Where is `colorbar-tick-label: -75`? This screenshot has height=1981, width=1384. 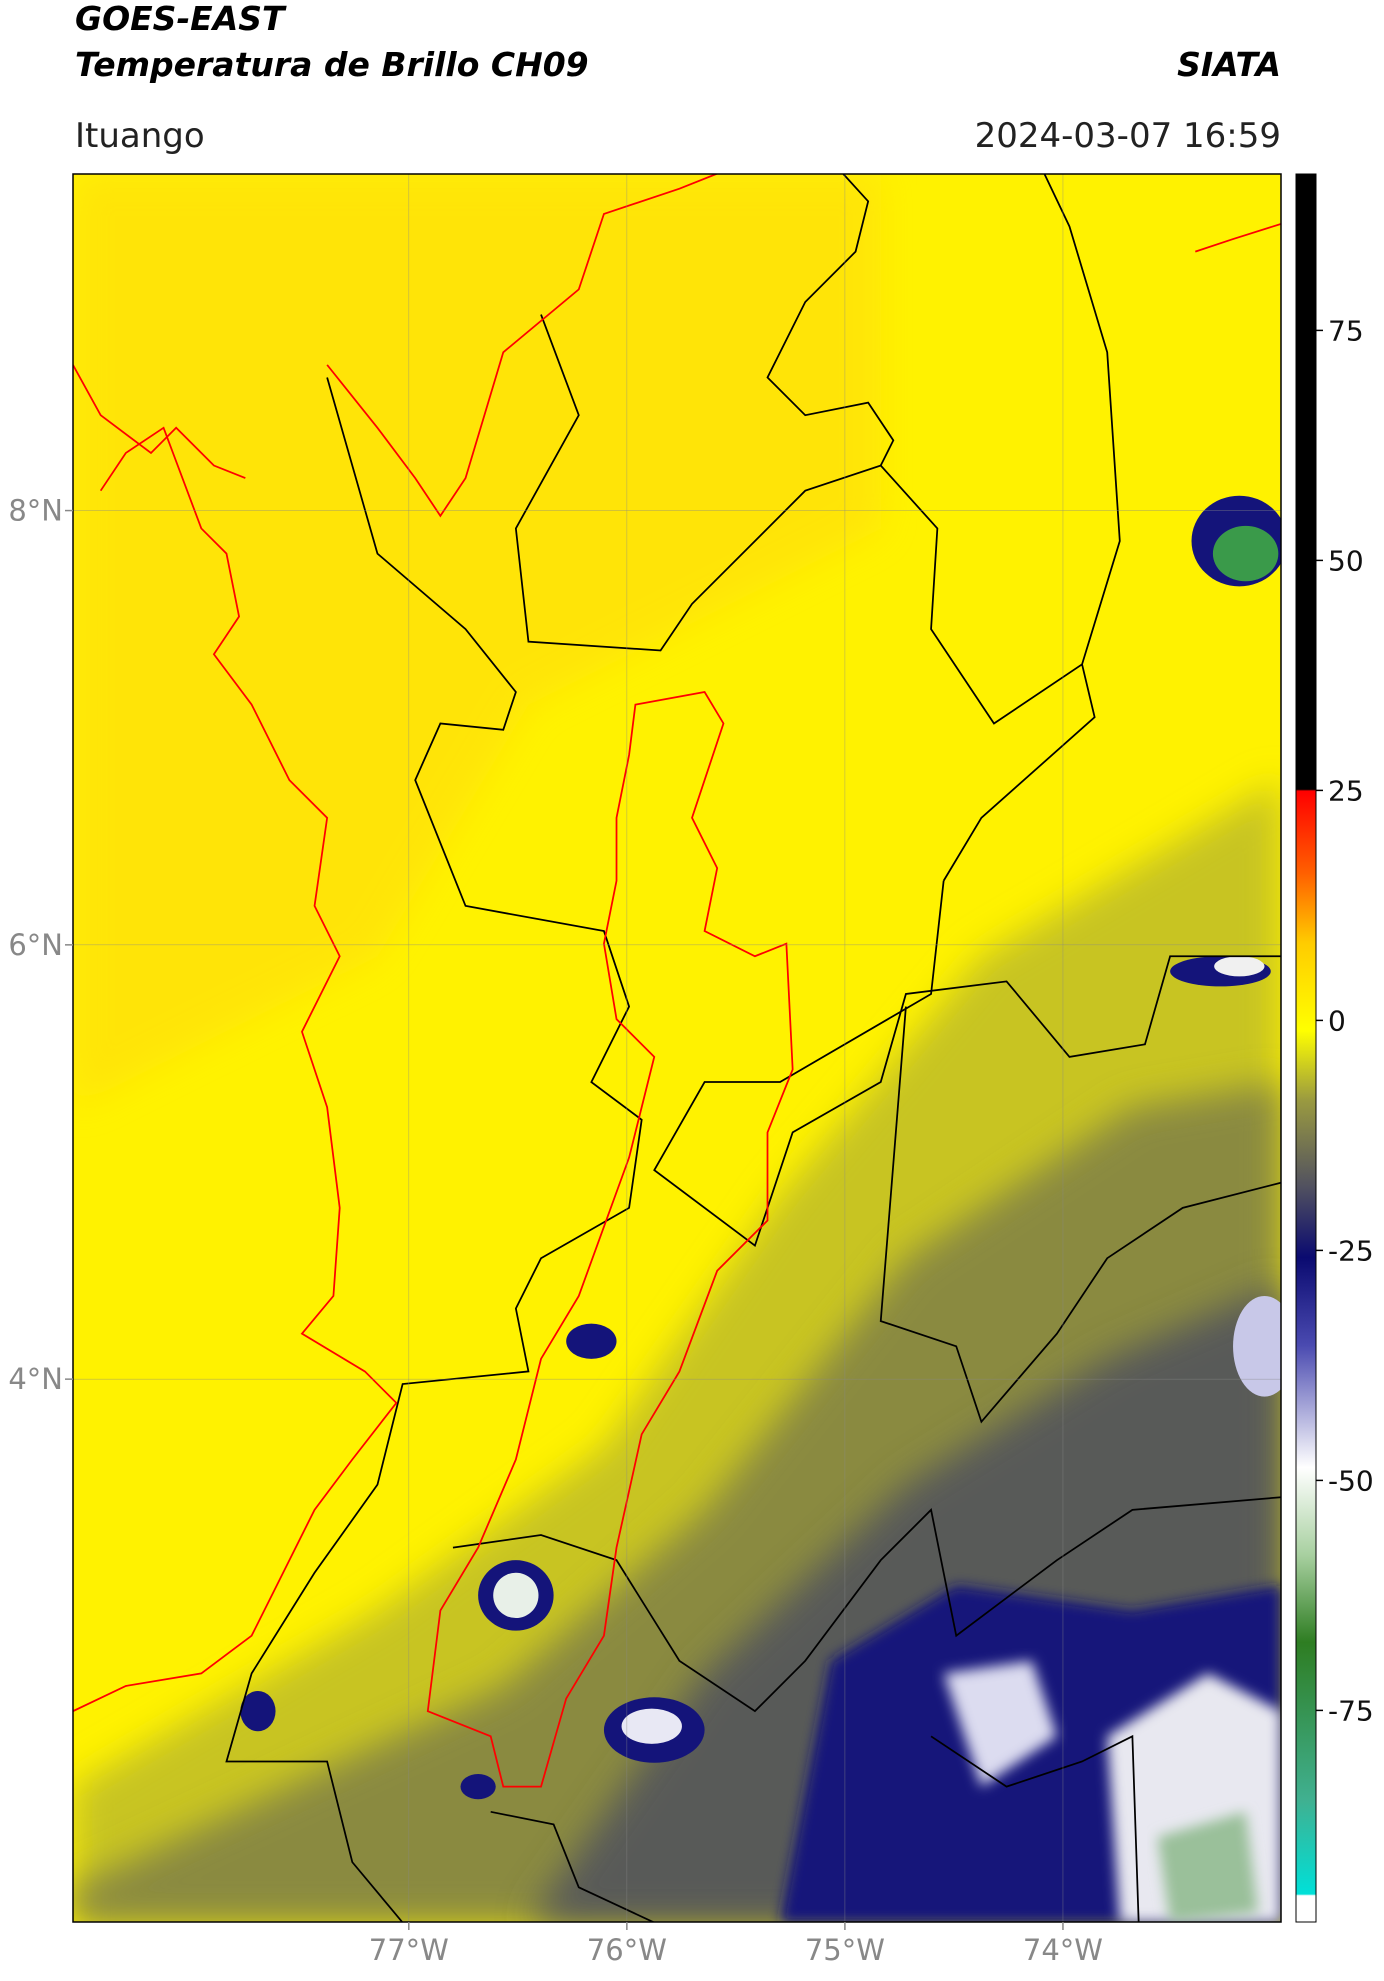 colorbar-tick-label: -75 is located at coordinates (1351, 1710).